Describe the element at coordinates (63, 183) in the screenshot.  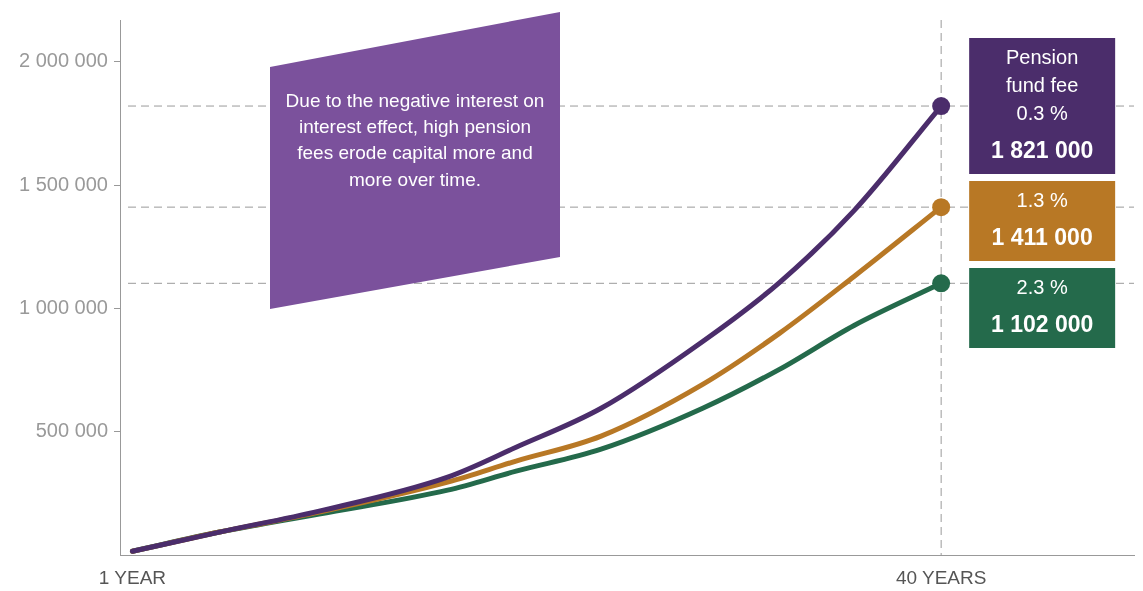
I see `y-tick-label: 1 500 000` at that location.